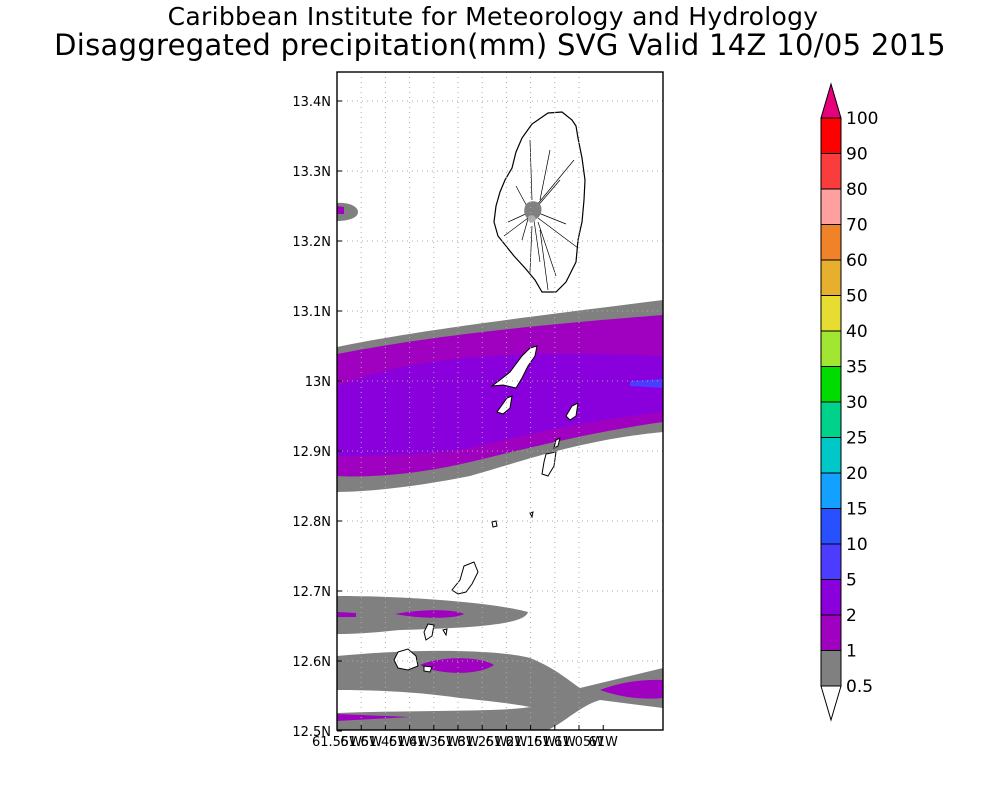 This screenshot has height=800, width=1000. I want to click on lon-label: 61.5W, so click(361, 742).